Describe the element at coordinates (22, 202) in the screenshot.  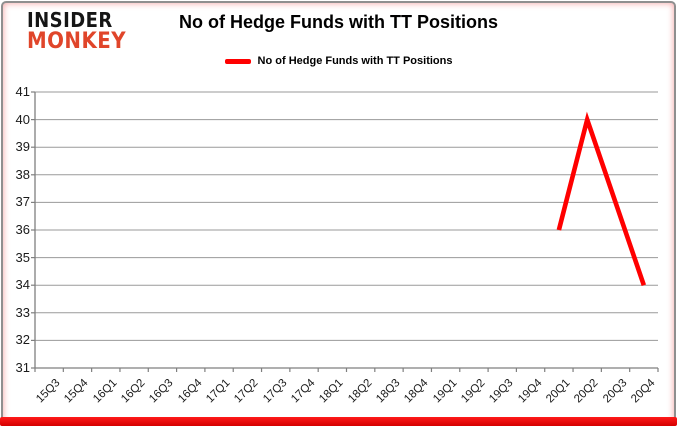
I see `y-axis-label: 37` at that location.